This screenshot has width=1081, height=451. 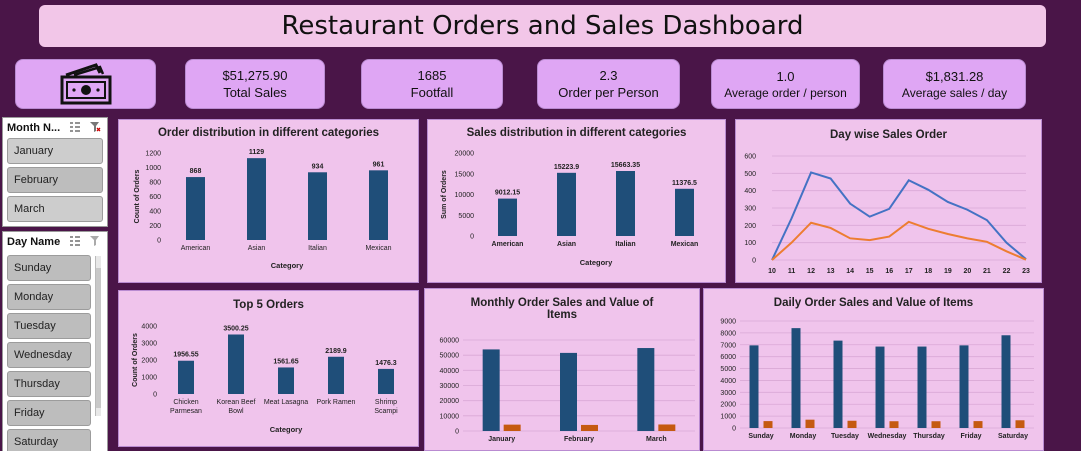 What do you see at coordinates (1007, 271) in the screenshot?
I see `x-tick-label: 22` at bounding box center [1007, 271].